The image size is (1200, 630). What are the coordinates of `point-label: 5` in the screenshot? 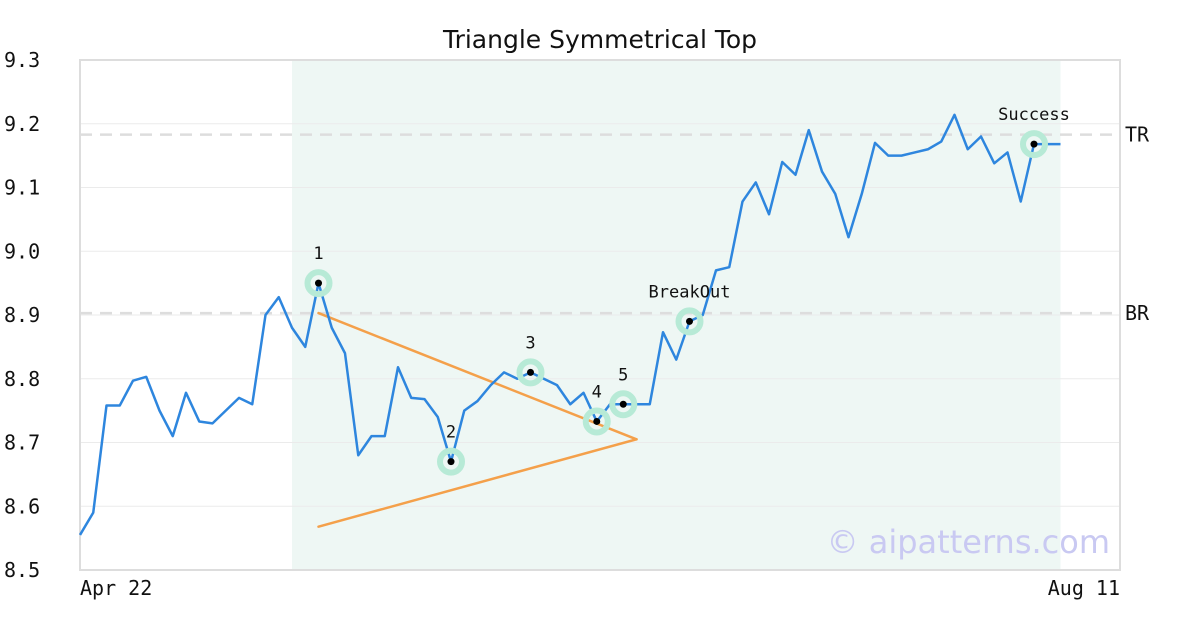 It's located at (623, 375).